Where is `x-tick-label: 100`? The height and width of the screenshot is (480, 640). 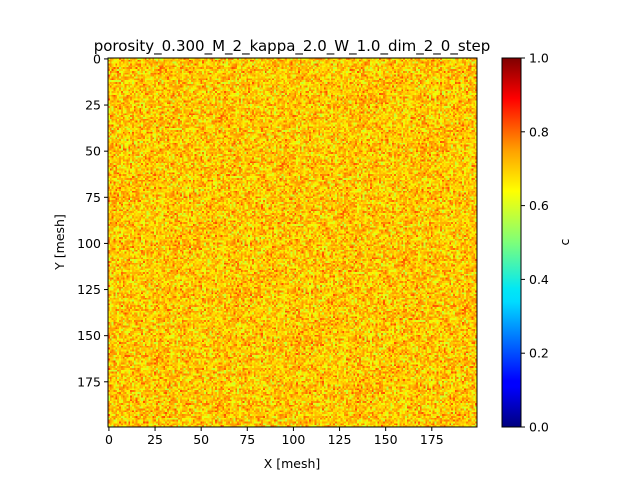 x-tick-label: 100 is located at coordinates (293, 439).